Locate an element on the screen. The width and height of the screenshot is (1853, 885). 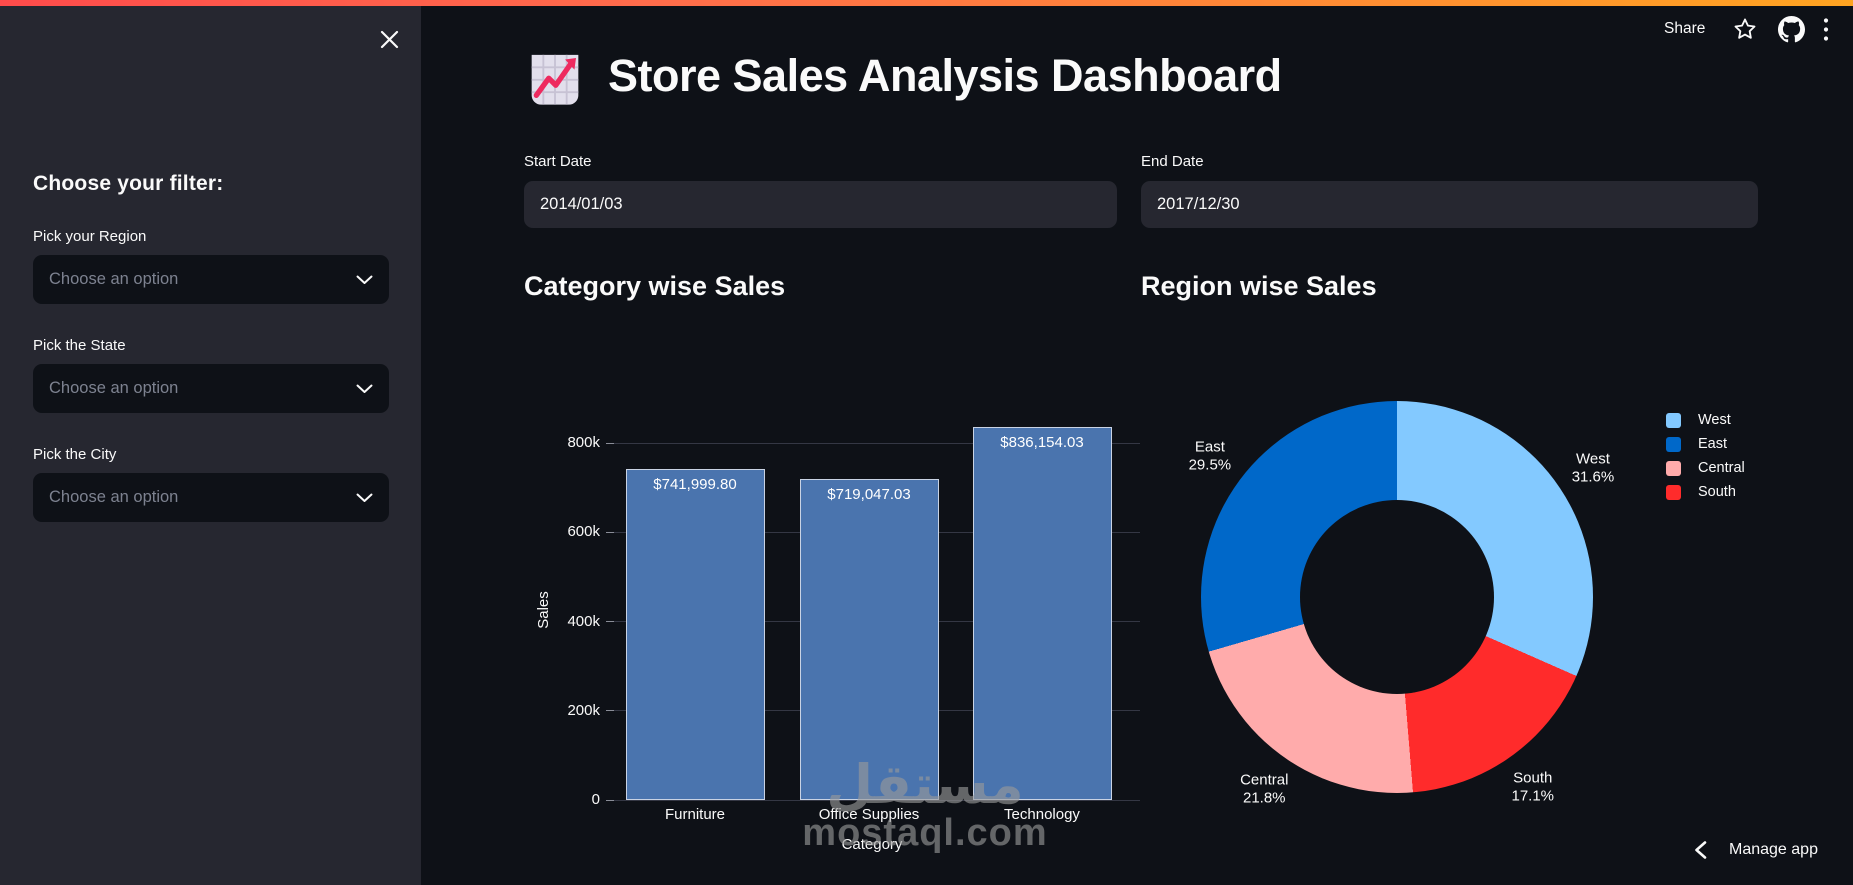
state-select-value: Choose an option is located at coordinates (114, 388).